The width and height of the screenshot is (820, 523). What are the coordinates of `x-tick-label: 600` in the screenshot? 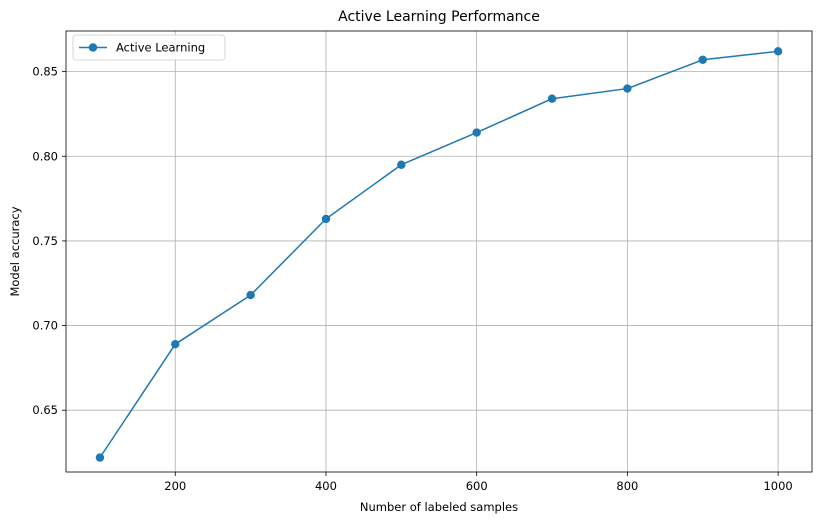 It's located at (477, 486).